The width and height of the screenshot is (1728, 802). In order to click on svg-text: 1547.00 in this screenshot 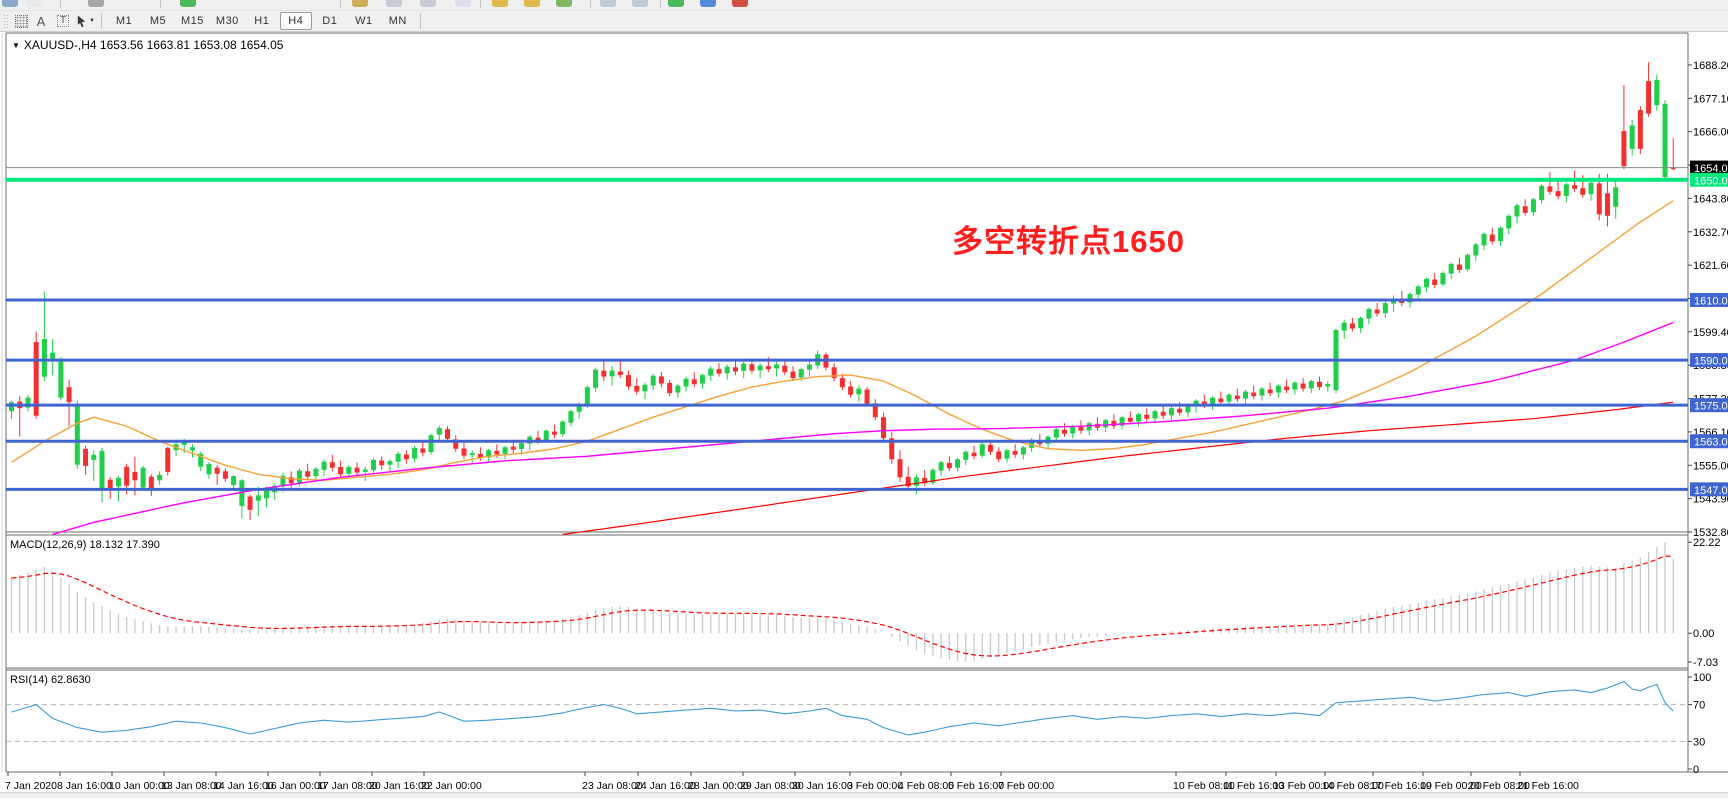, I will do `click(1711, 491)`.